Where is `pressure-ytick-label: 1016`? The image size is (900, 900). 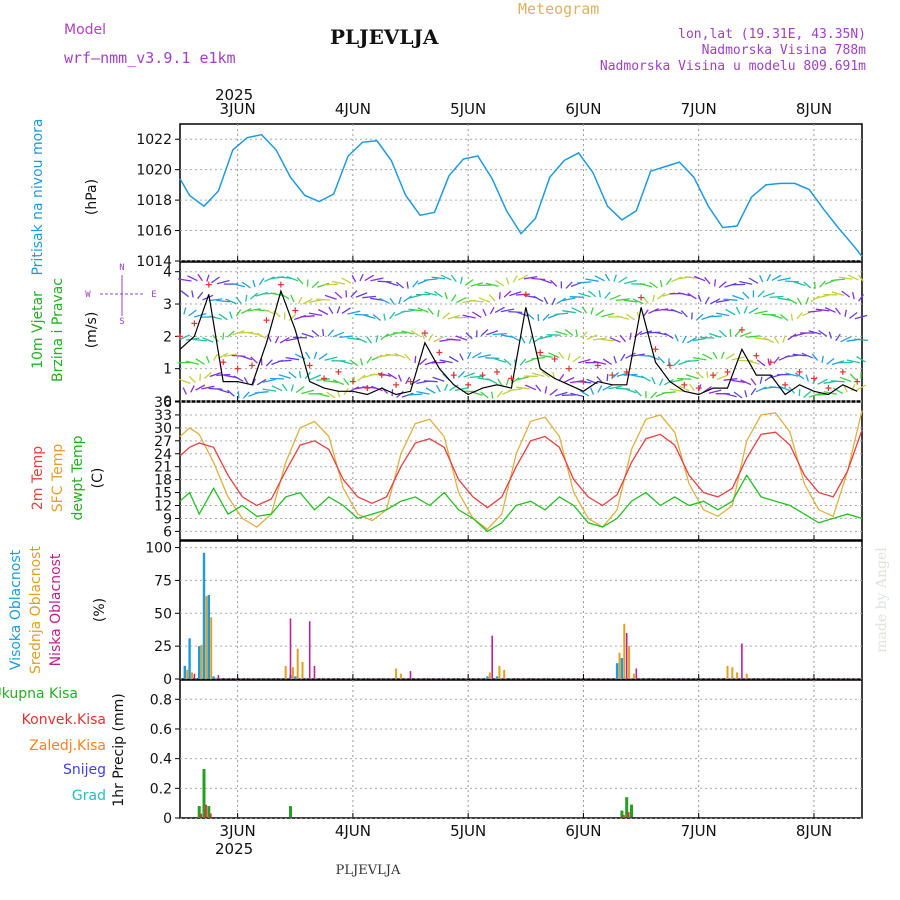
pressure-ytick-label: 1016 is located at coordinates (154, 232).